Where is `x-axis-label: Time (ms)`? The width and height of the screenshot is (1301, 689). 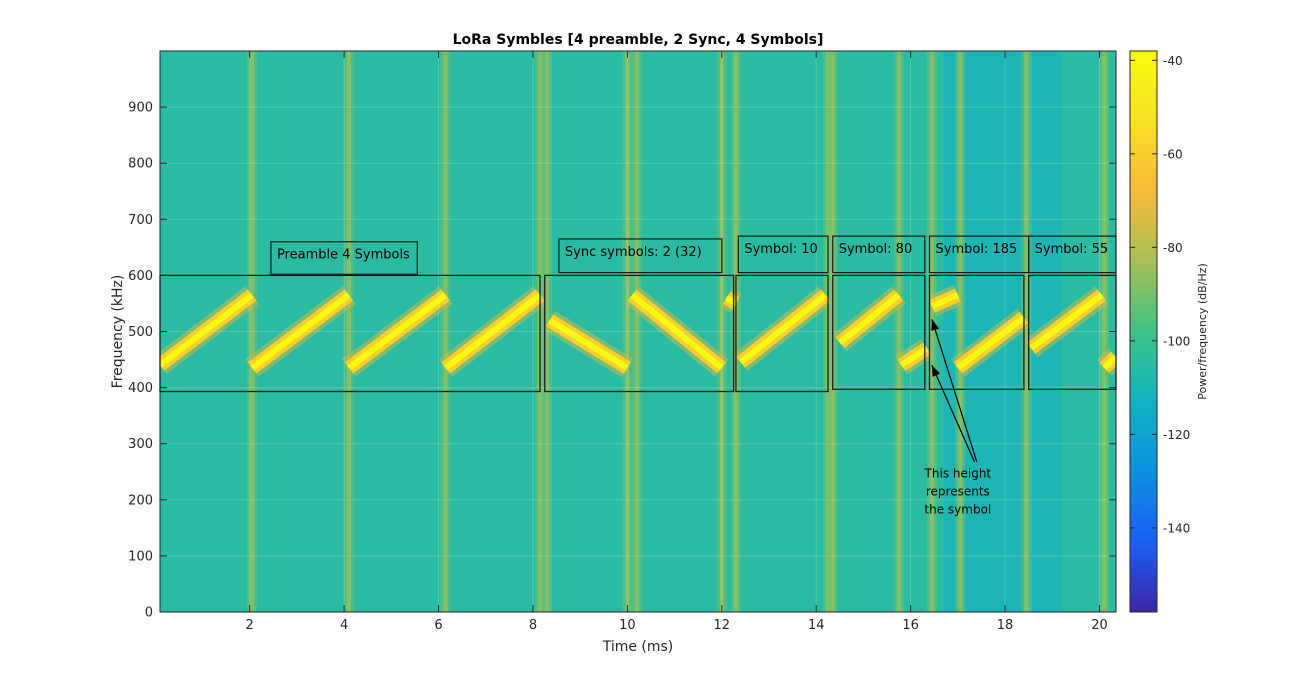 x-axis-label: Time (ms) is located at coordinates (638, 647).